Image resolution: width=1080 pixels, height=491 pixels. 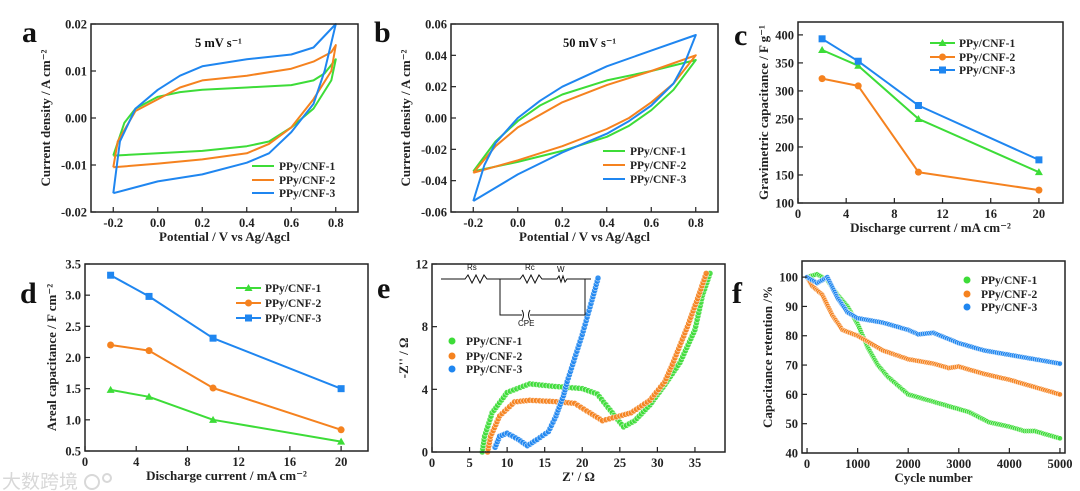 What do you see at coordinates (620, 463) in the screenshot?
I see `x-tick-label: 25` at bounding box center [620, 463].